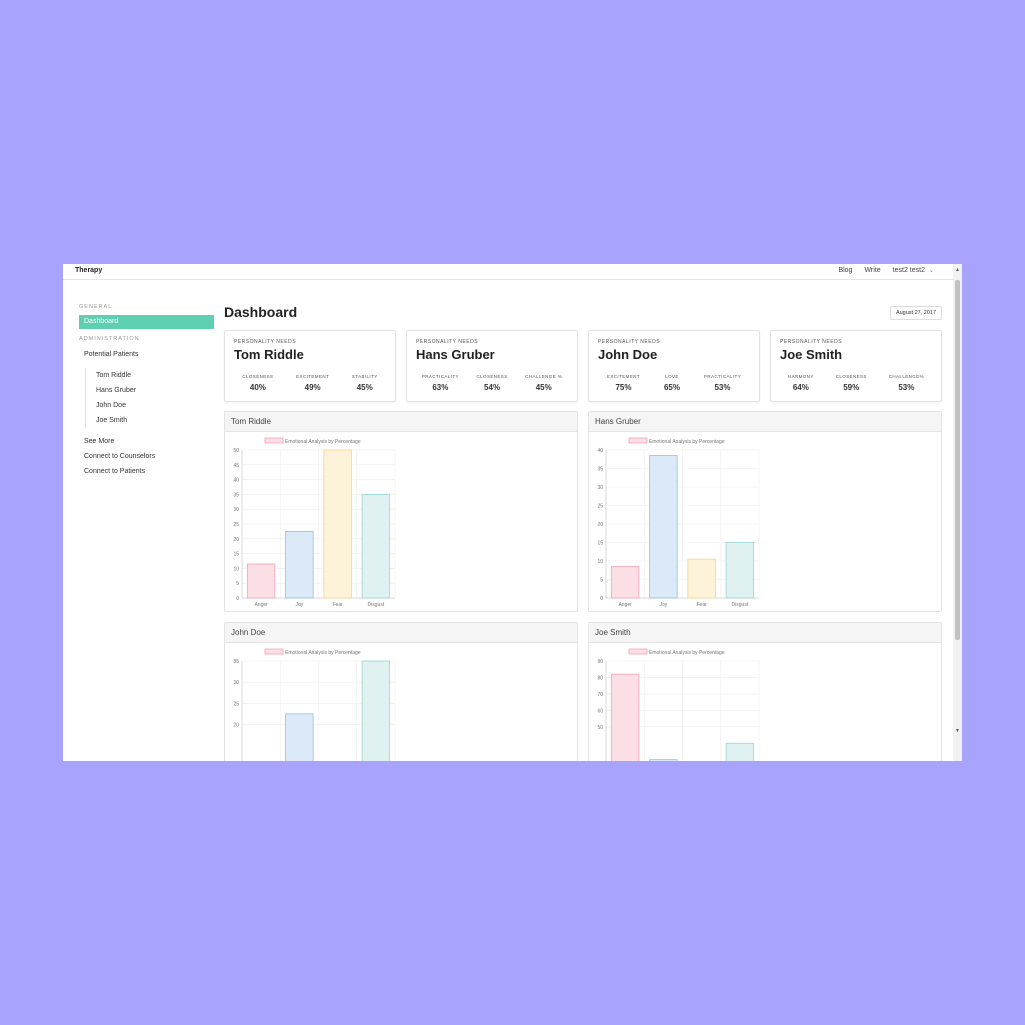 This screenshot has width=1025, height=1025. Describe the element at coordinates (544, 376) in the screenshot. I see `metric-label: CHALLENGE %` at that location.